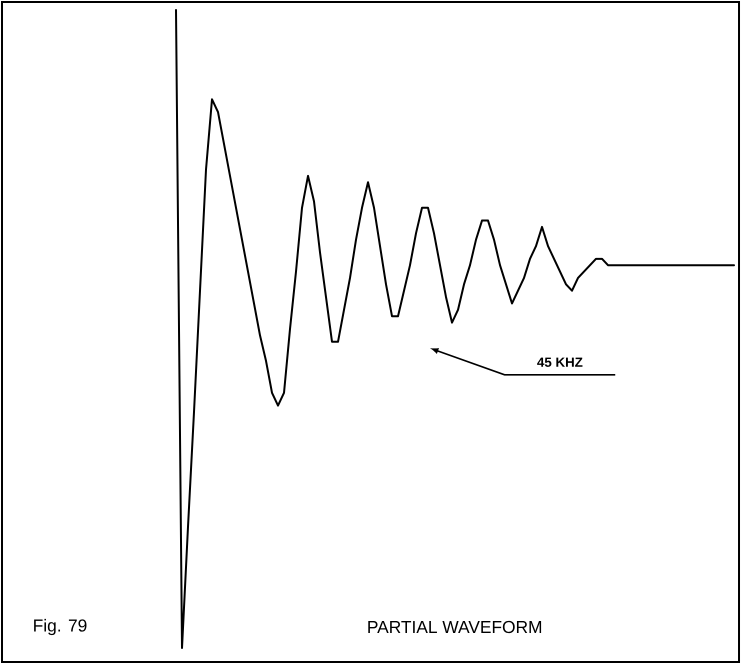 The image size is (741, 664). Describe the element at coordinates (455, 627) in the screenshot. I see `text: PARTIAL WAVEFORM` at that location.